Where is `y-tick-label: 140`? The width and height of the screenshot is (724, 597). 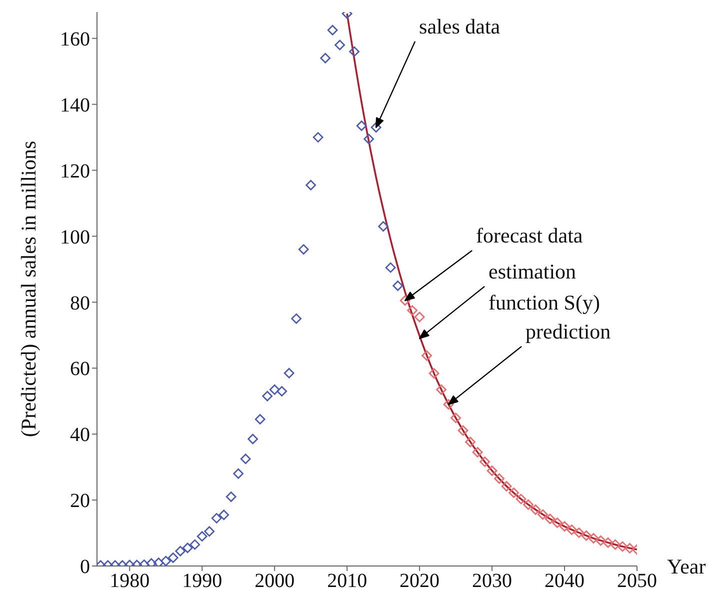 y-tick-label: 140 is located at coordinates (75, 105).